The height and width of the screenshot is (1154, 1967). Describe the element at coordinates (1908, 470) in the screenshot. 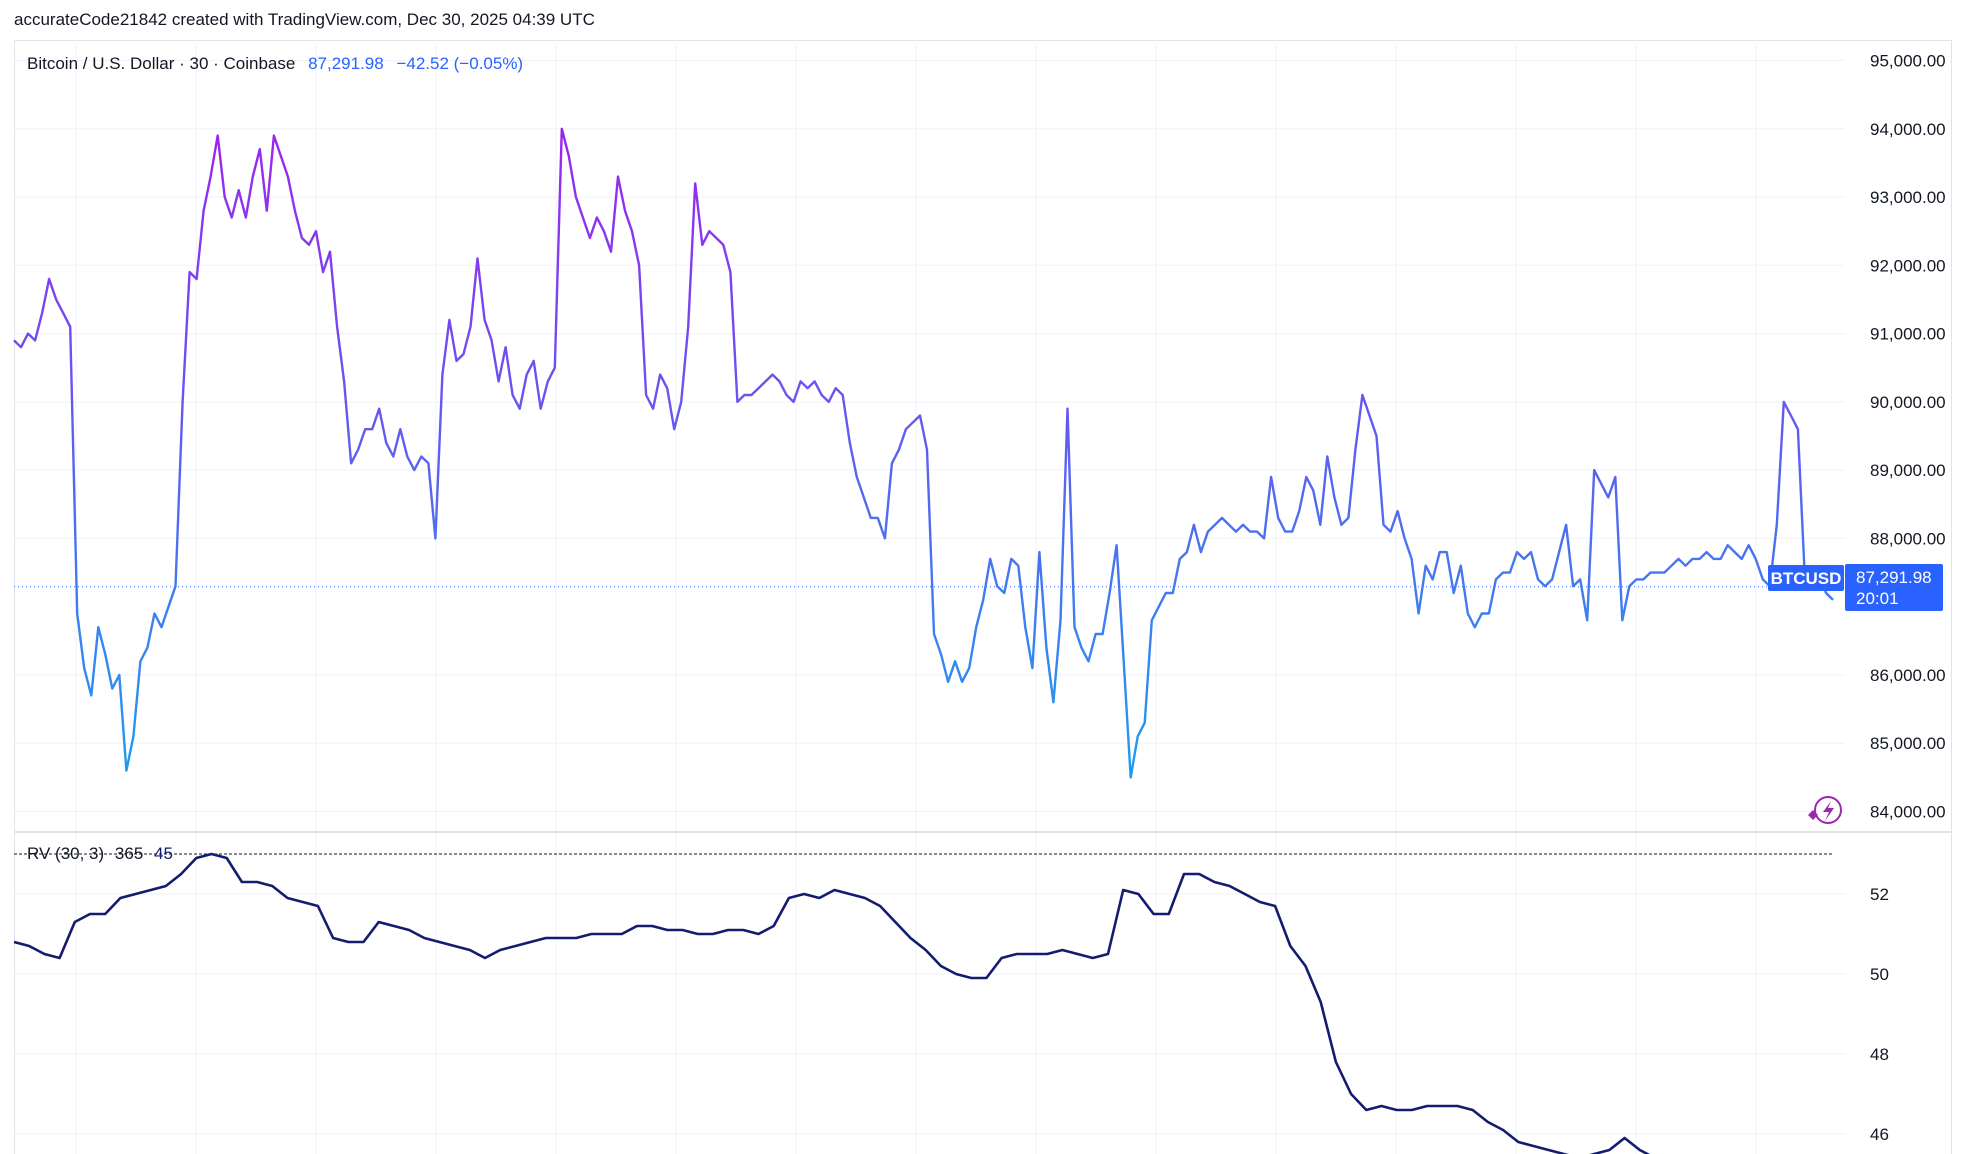

I see `price-tick-label: 89,000.00` at that location.